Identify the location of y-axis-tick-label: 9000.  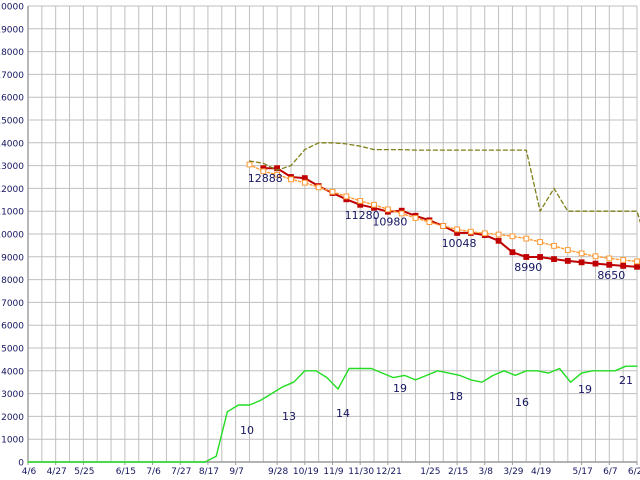
(12, 258).